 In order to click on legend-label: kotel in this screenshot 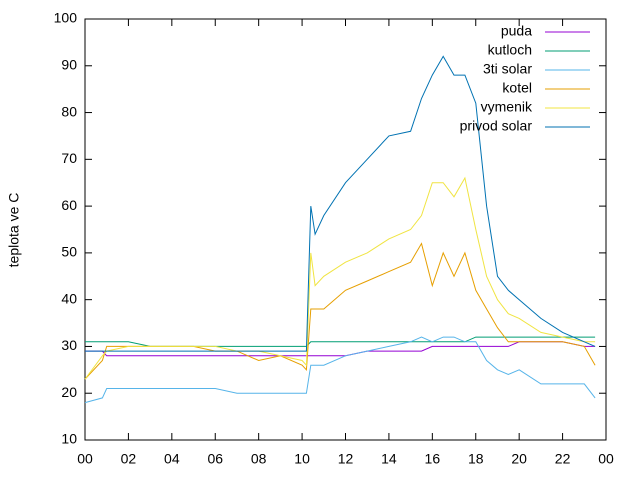, I will do `click(517, 88)`.